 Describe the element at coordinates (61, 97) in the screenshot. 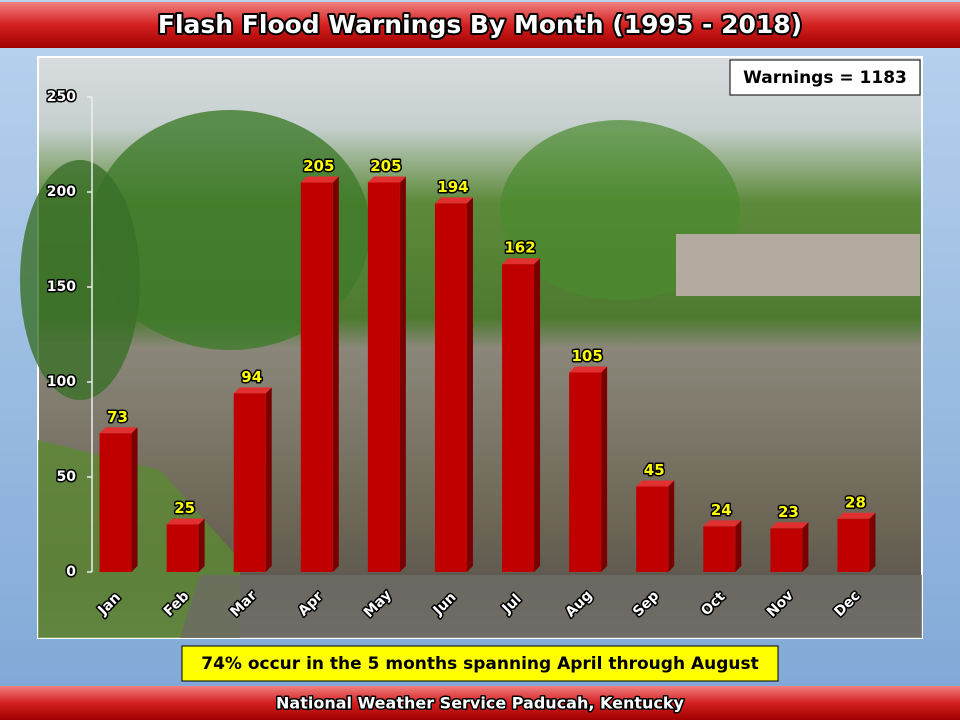

I see `y-tick-label: 250` at that location.